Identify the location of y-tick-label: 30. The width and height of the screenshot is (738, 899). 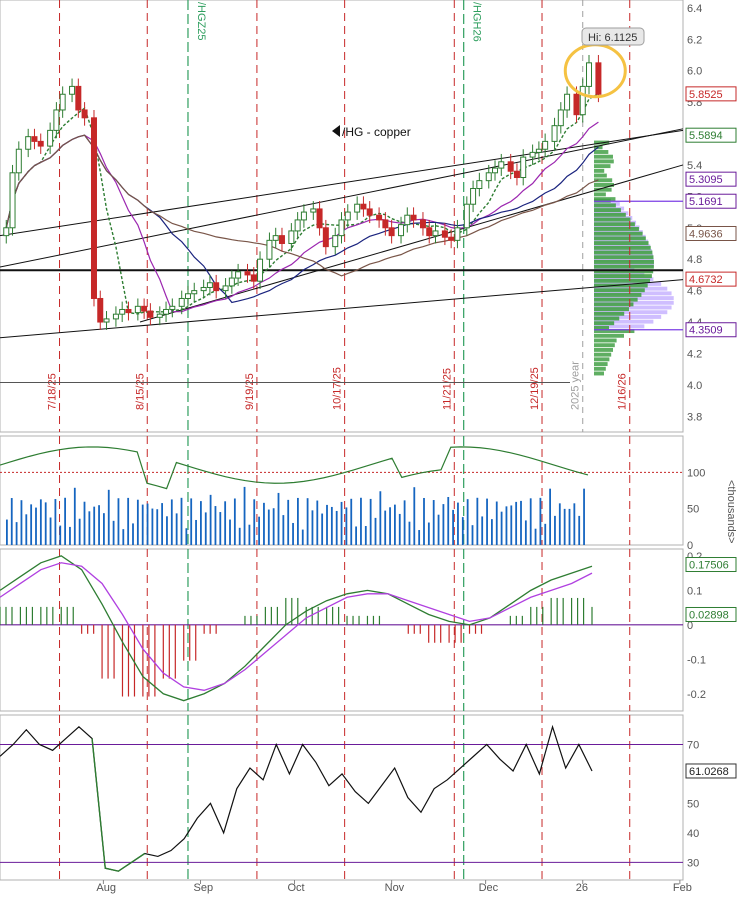
(693, 863).